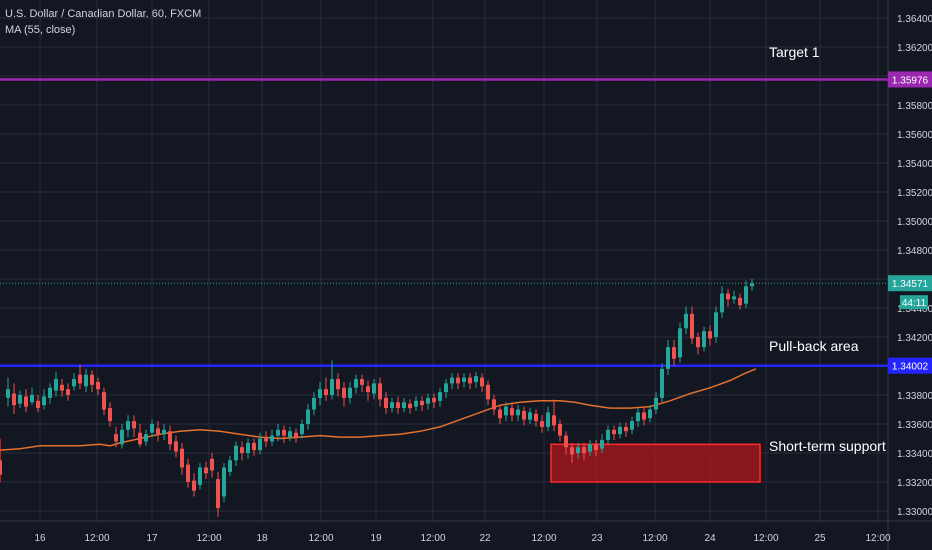 The height and width of the screenshot is (550, 932). I want to click on y-tick-label: 1.34800, so click(914, 251).